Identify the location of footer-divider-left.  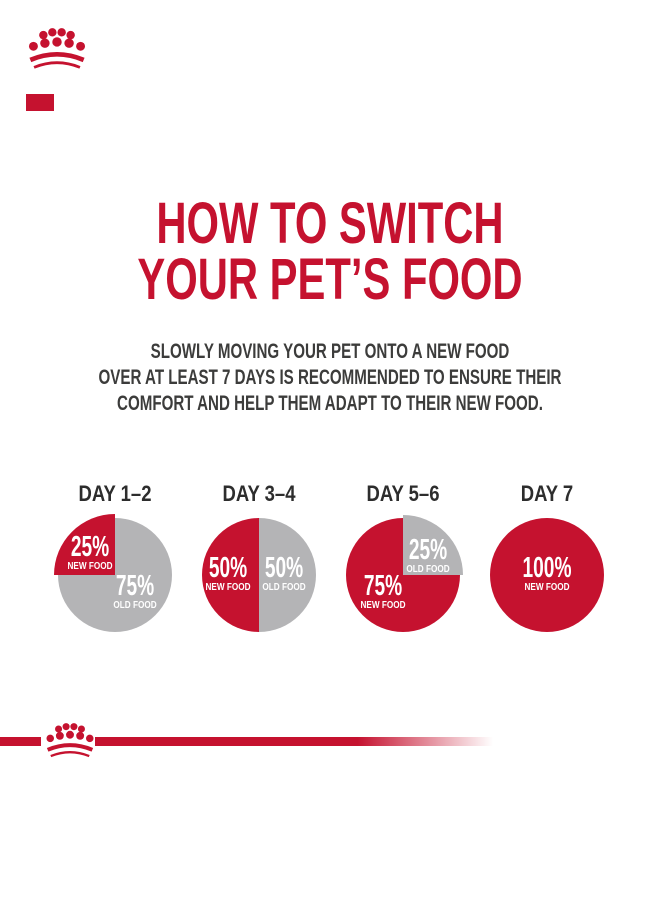
(20, 741).